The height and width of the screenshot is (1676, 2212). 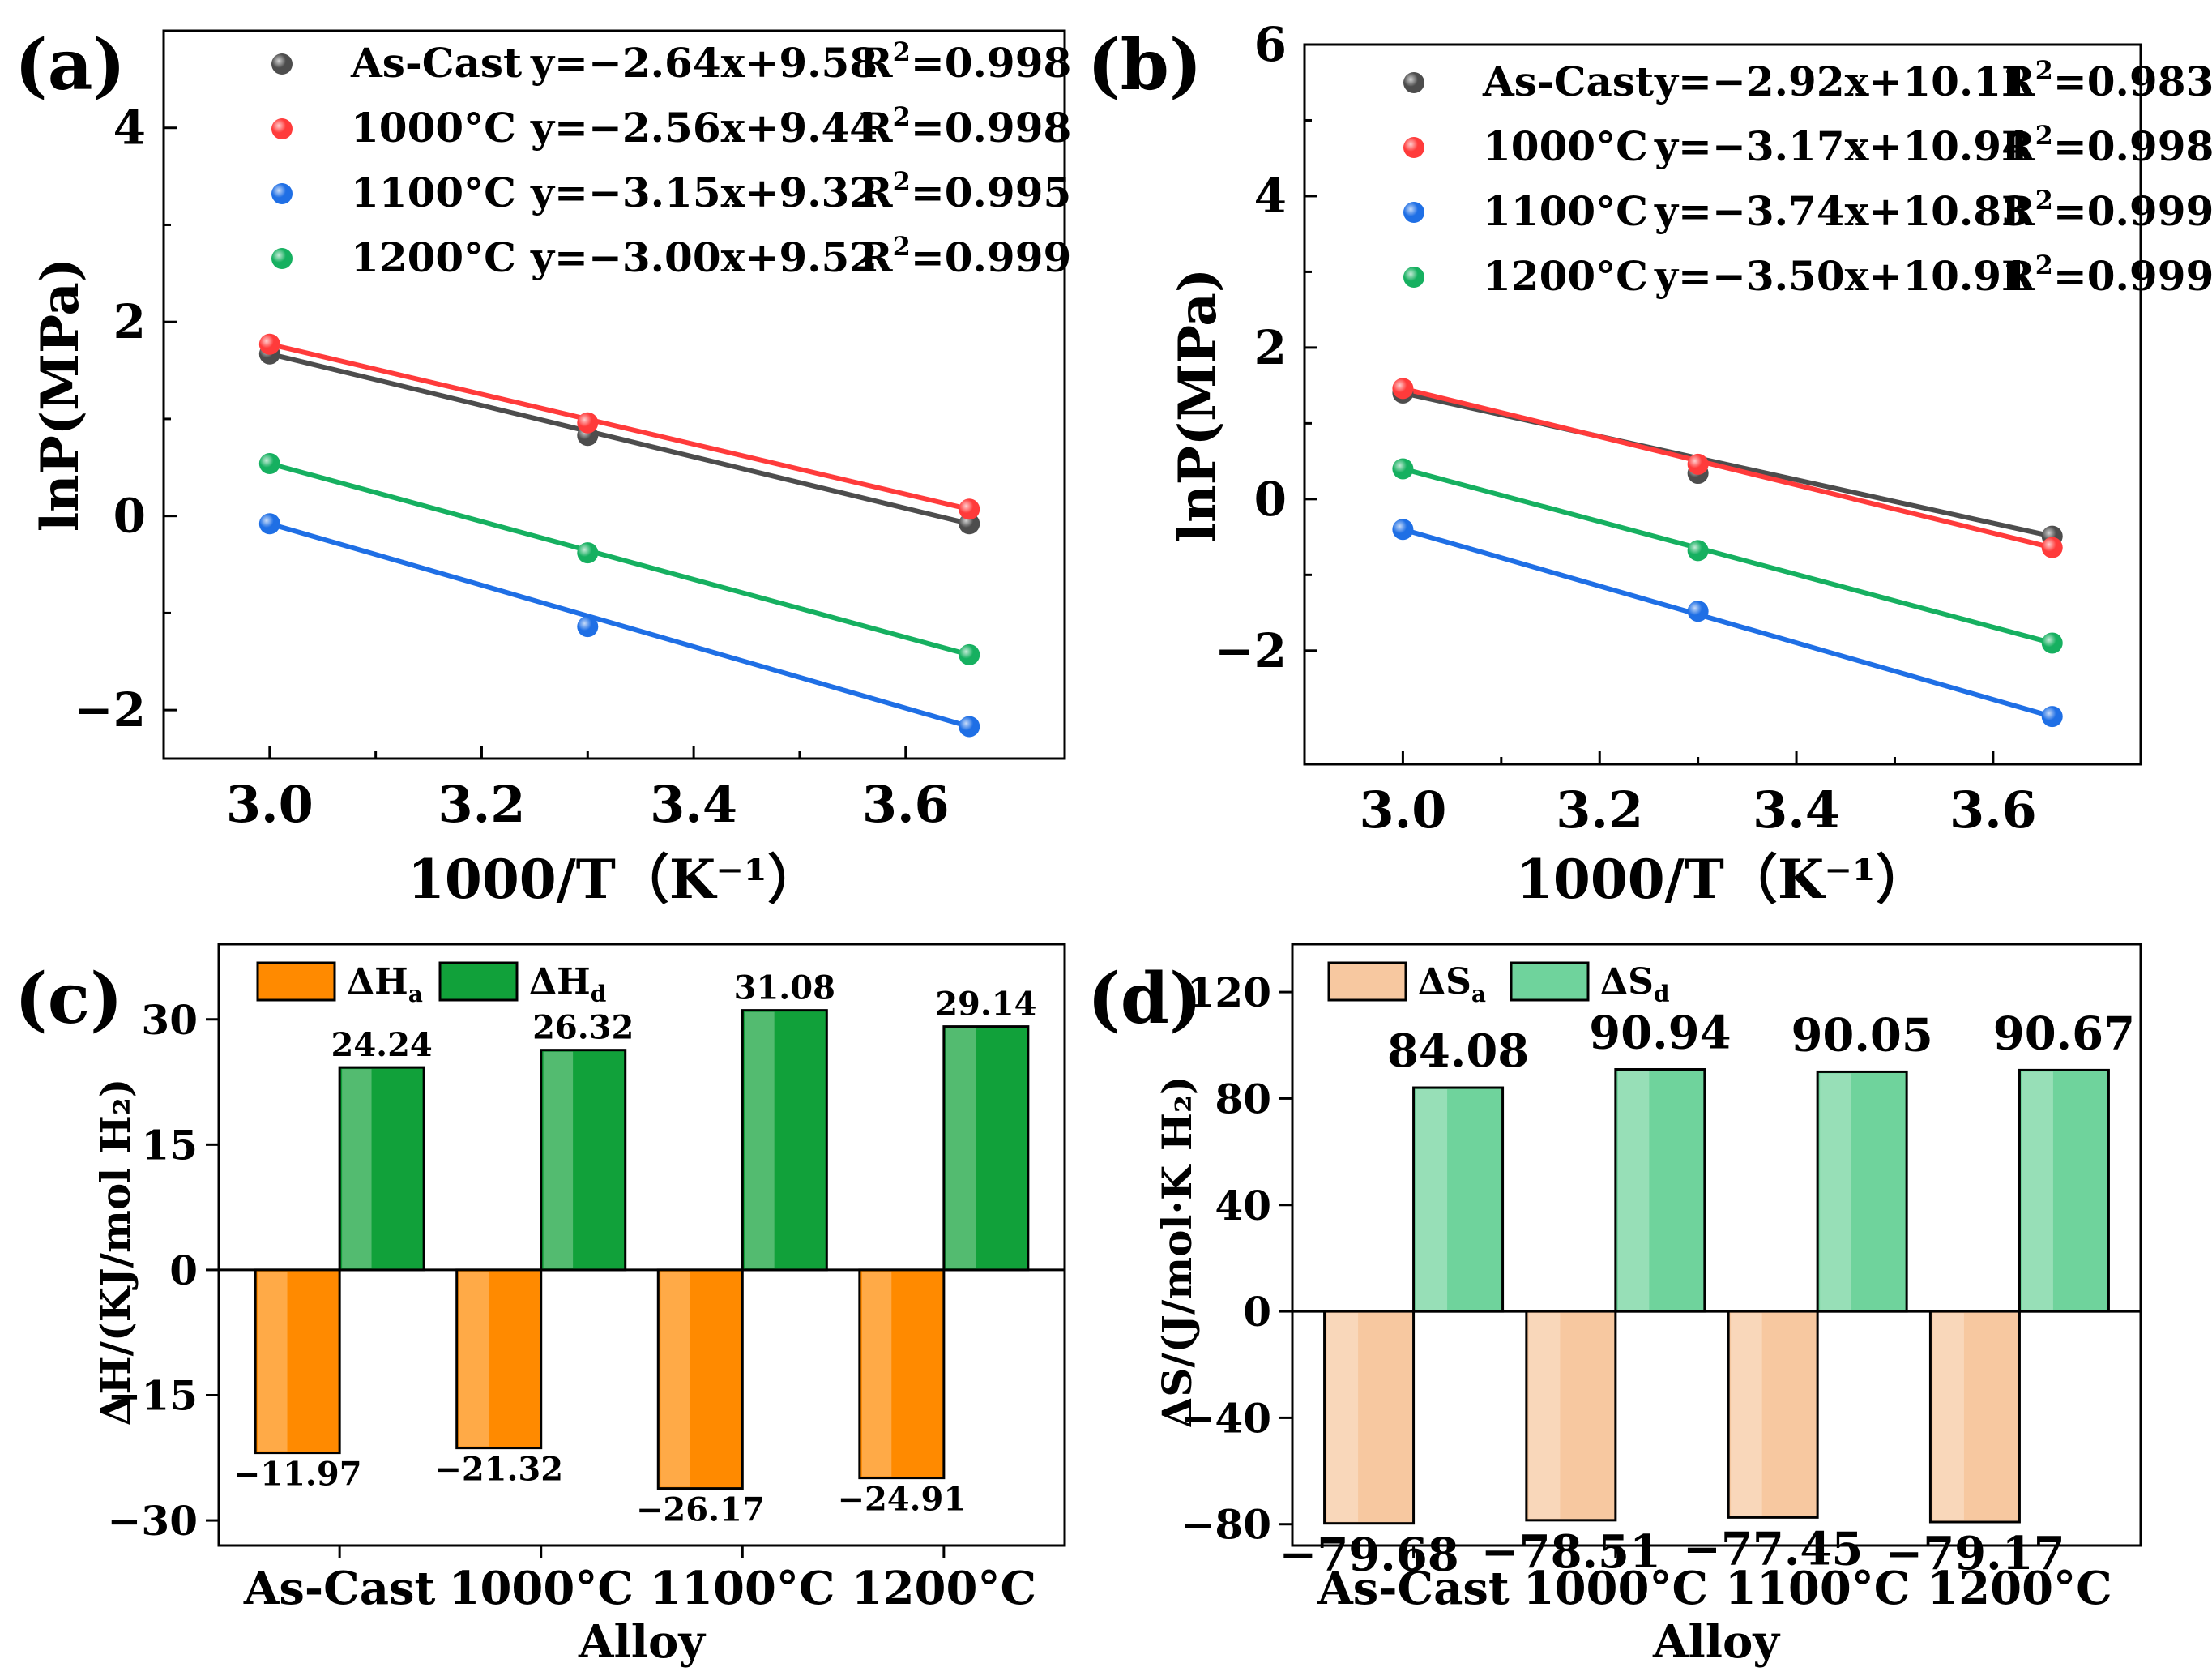 What do you see at coordinates (1498, 984) in the screenshot?
I see `panel-d-legend: ΔSa ΔSd` at bounding box center [1498, 984].